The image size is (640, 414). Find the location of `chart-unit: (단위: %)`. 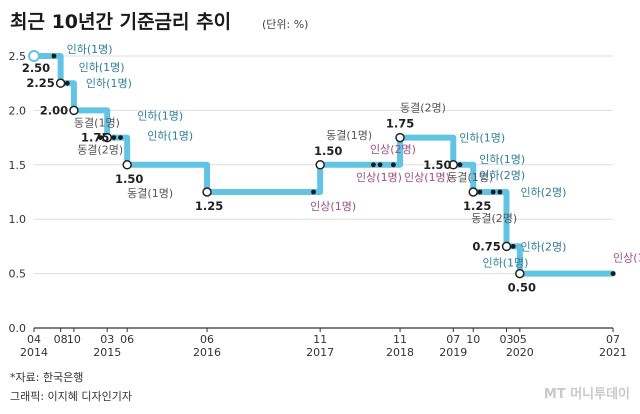

chart-unit: (단위: %) is located at coordinates (285, 24).